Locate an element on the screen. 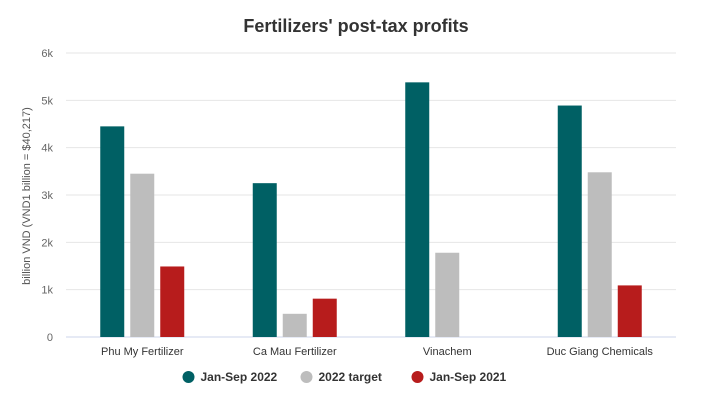 This screenshot has height=408, width=712. legend-label: Jan-Sep 2022 is located at coordinates (239, 377).